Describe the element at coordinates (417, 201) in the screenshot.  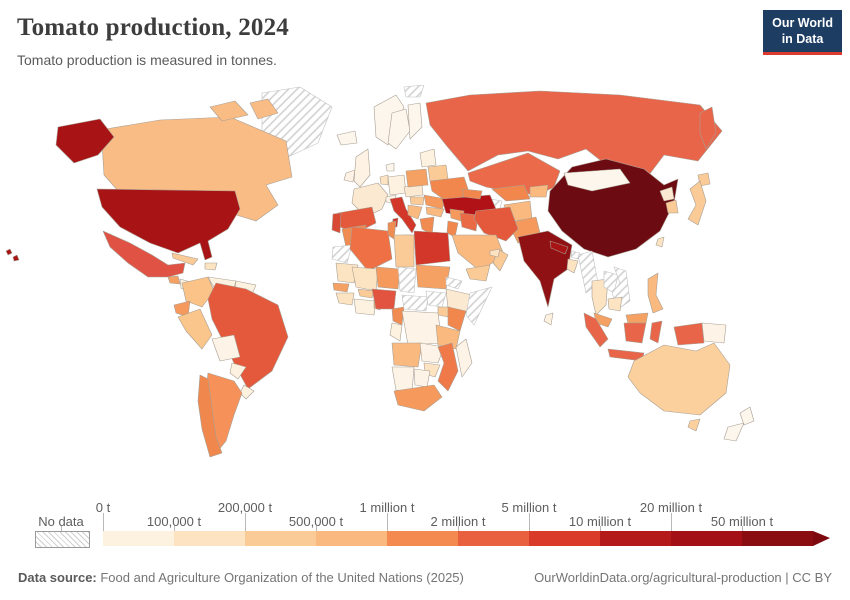
I see `country-hungary` at that location.